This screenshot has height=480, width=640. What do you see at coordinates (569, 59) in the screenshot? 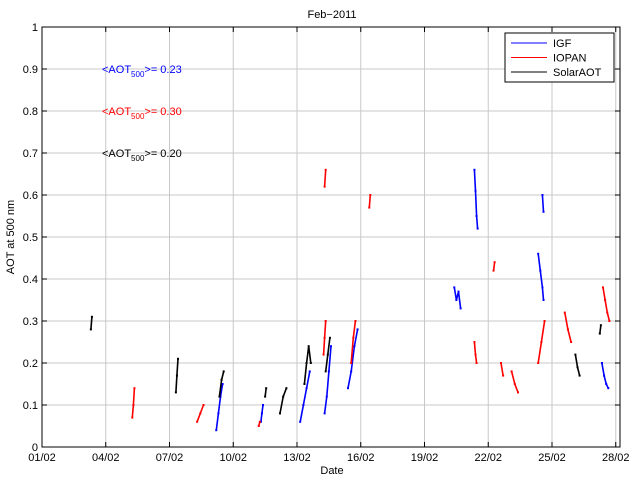
I see `legend-label: IOPAN` at bounding box center [569, 59].